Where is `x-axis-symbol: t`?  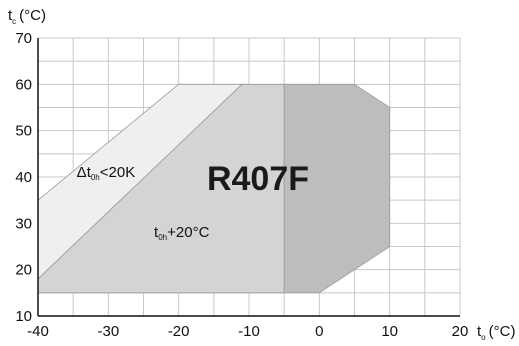
x-axis-symbol: t is located at coordinates (479, 331).